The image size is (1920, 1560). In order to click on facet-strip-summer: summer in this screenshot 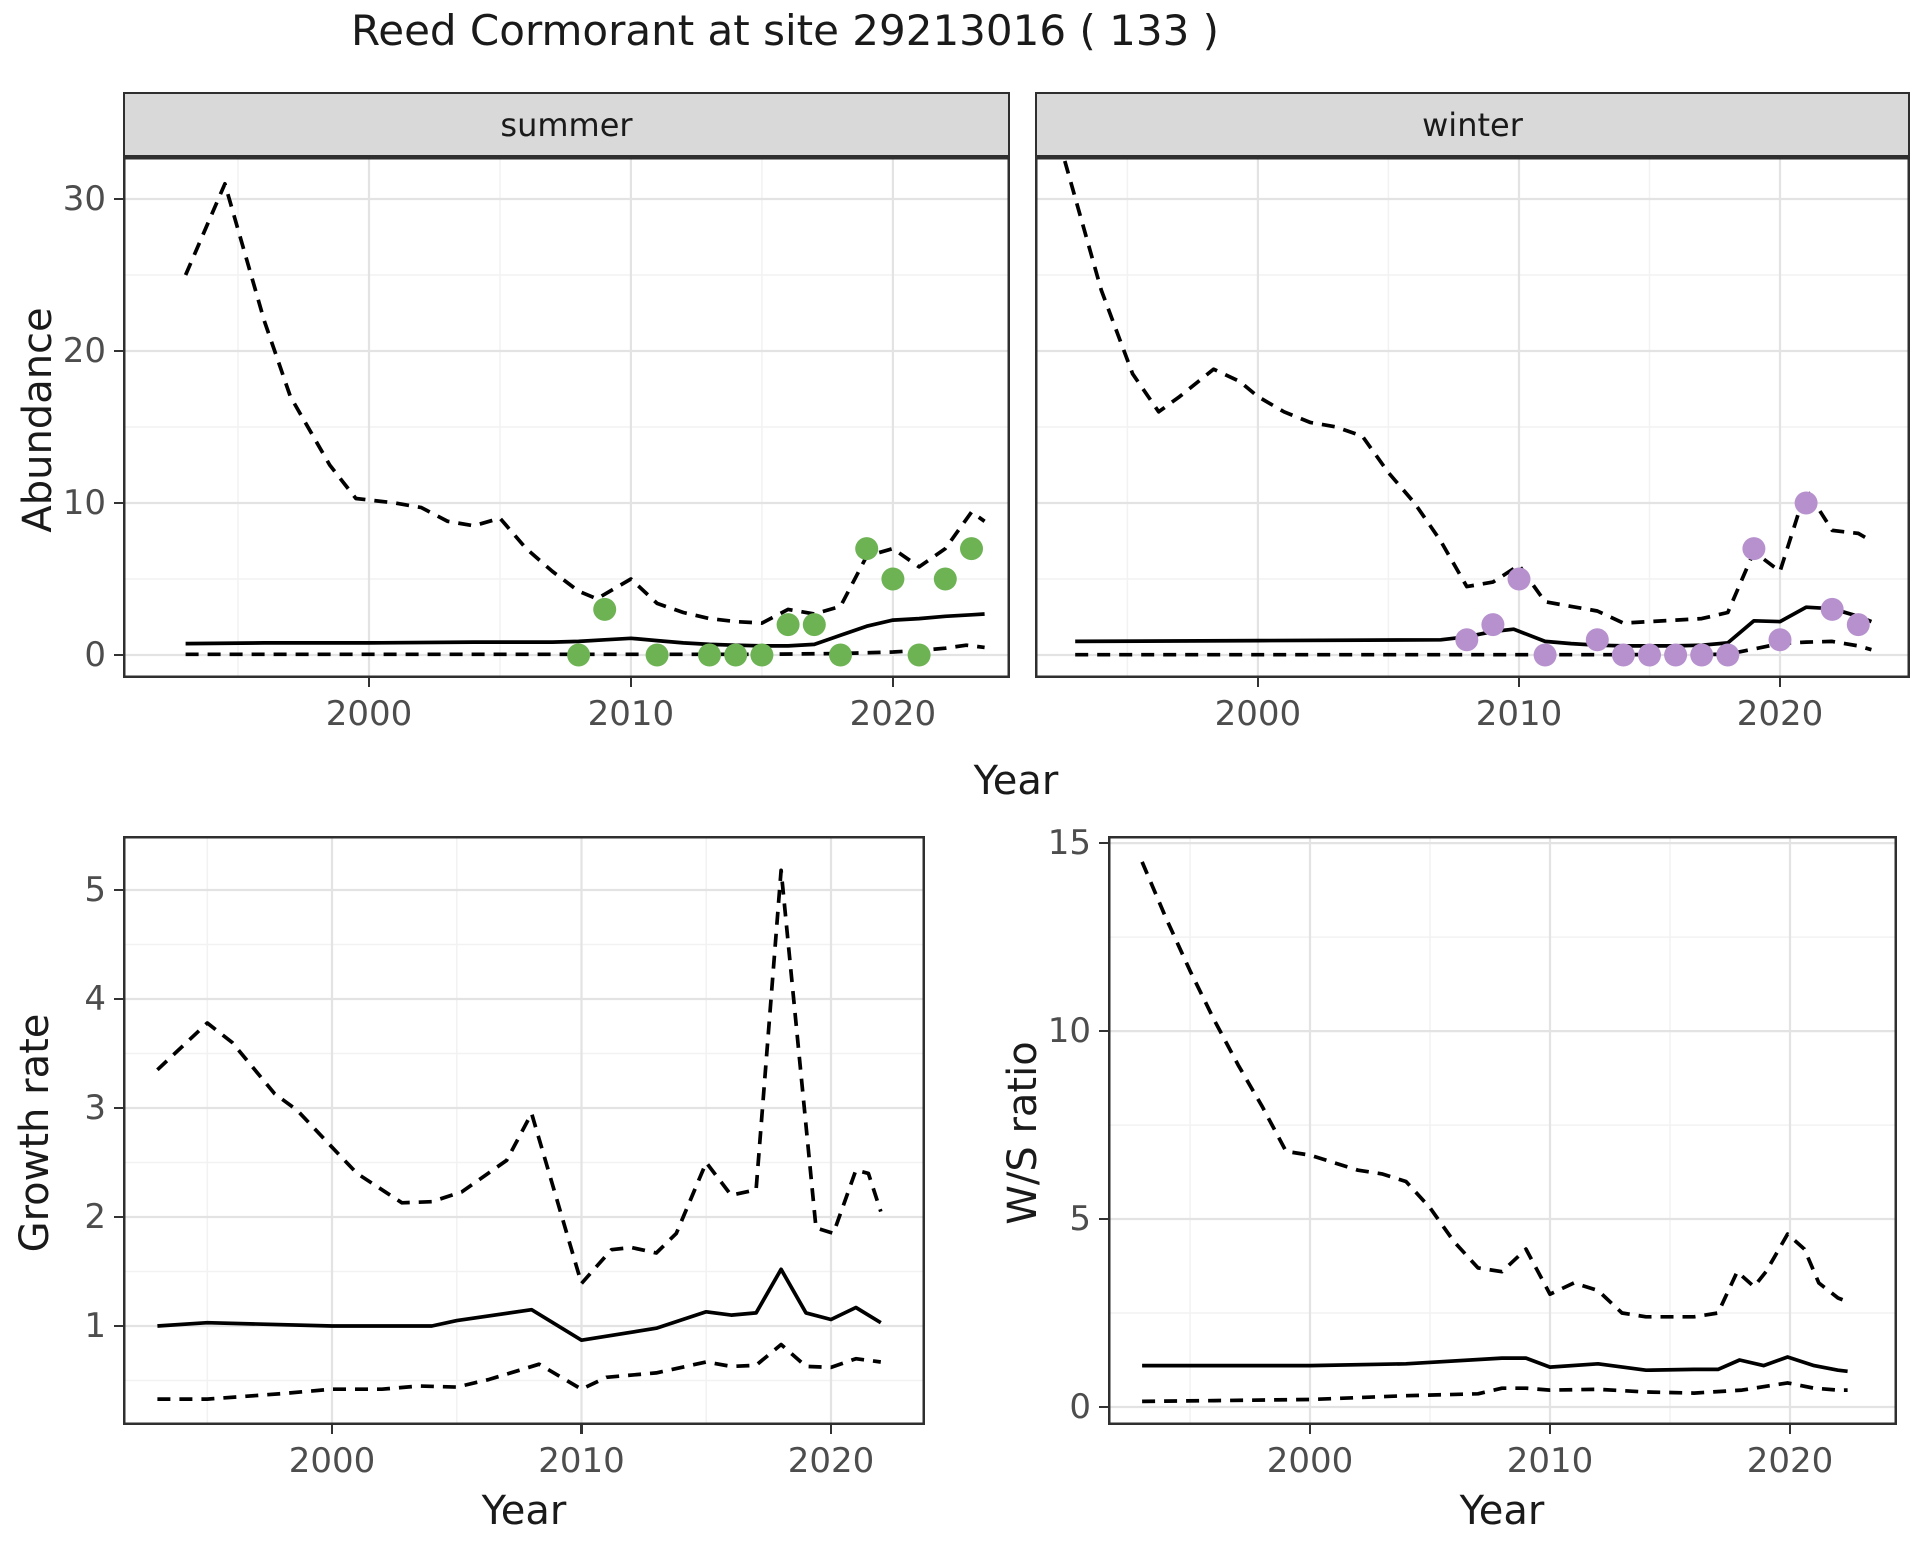, I will do `click(566, 124)`.